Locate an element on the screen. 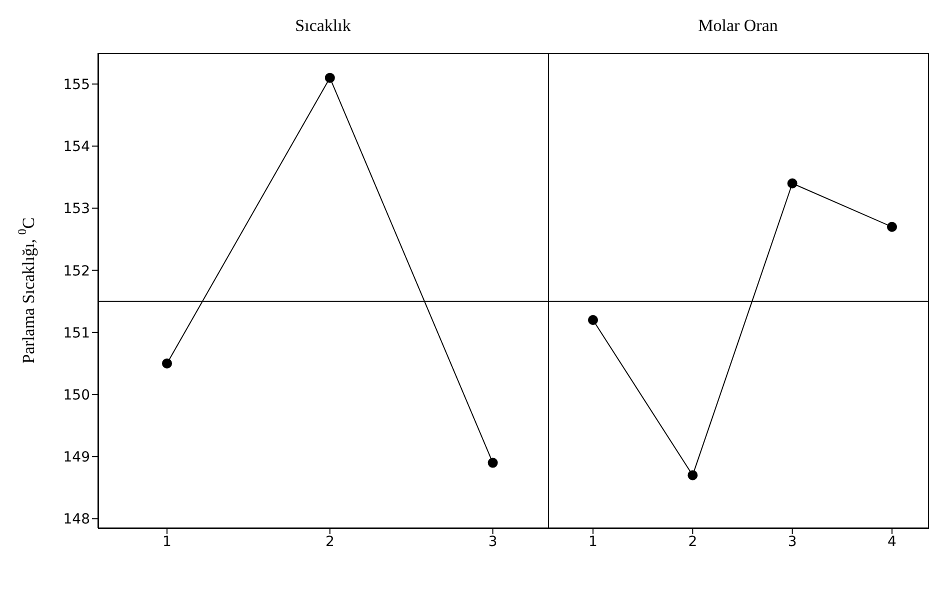 Image resolution: width=942 pixels, height=601 pixels. chart-title: Sıcaklık is located at coordinates (323, 26).